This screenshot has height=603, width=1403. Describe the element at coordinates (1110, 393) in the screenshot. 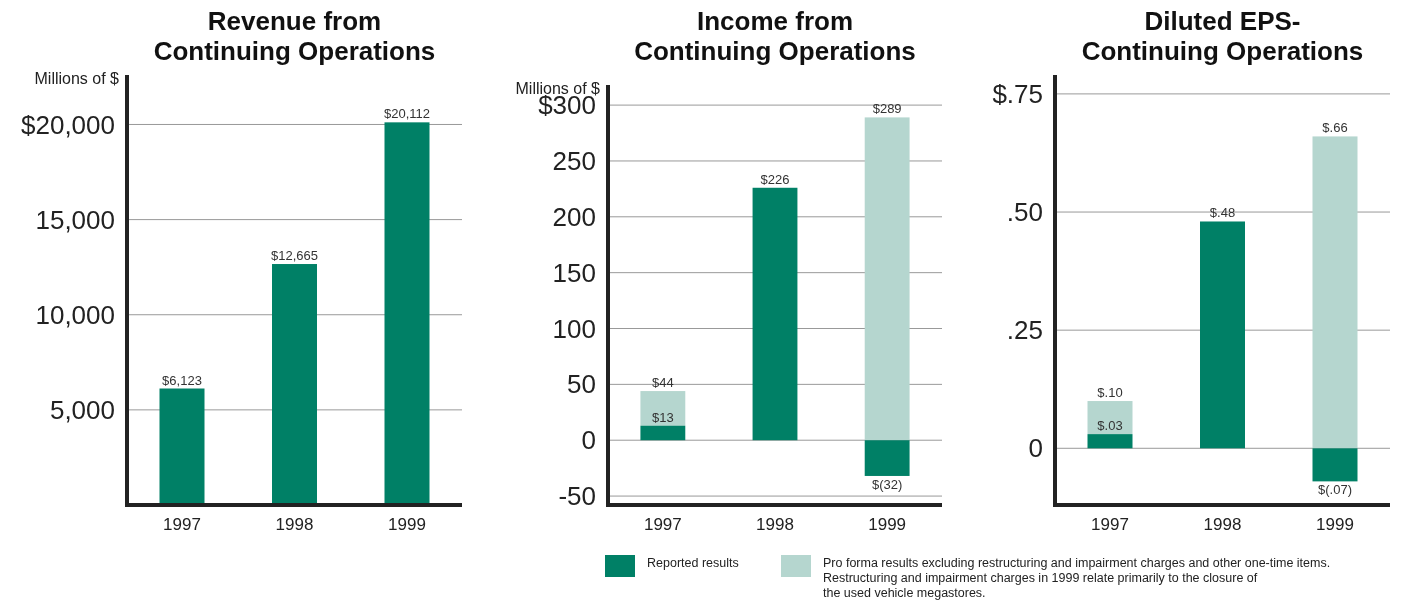

I see `total-label: $.10` at that location.